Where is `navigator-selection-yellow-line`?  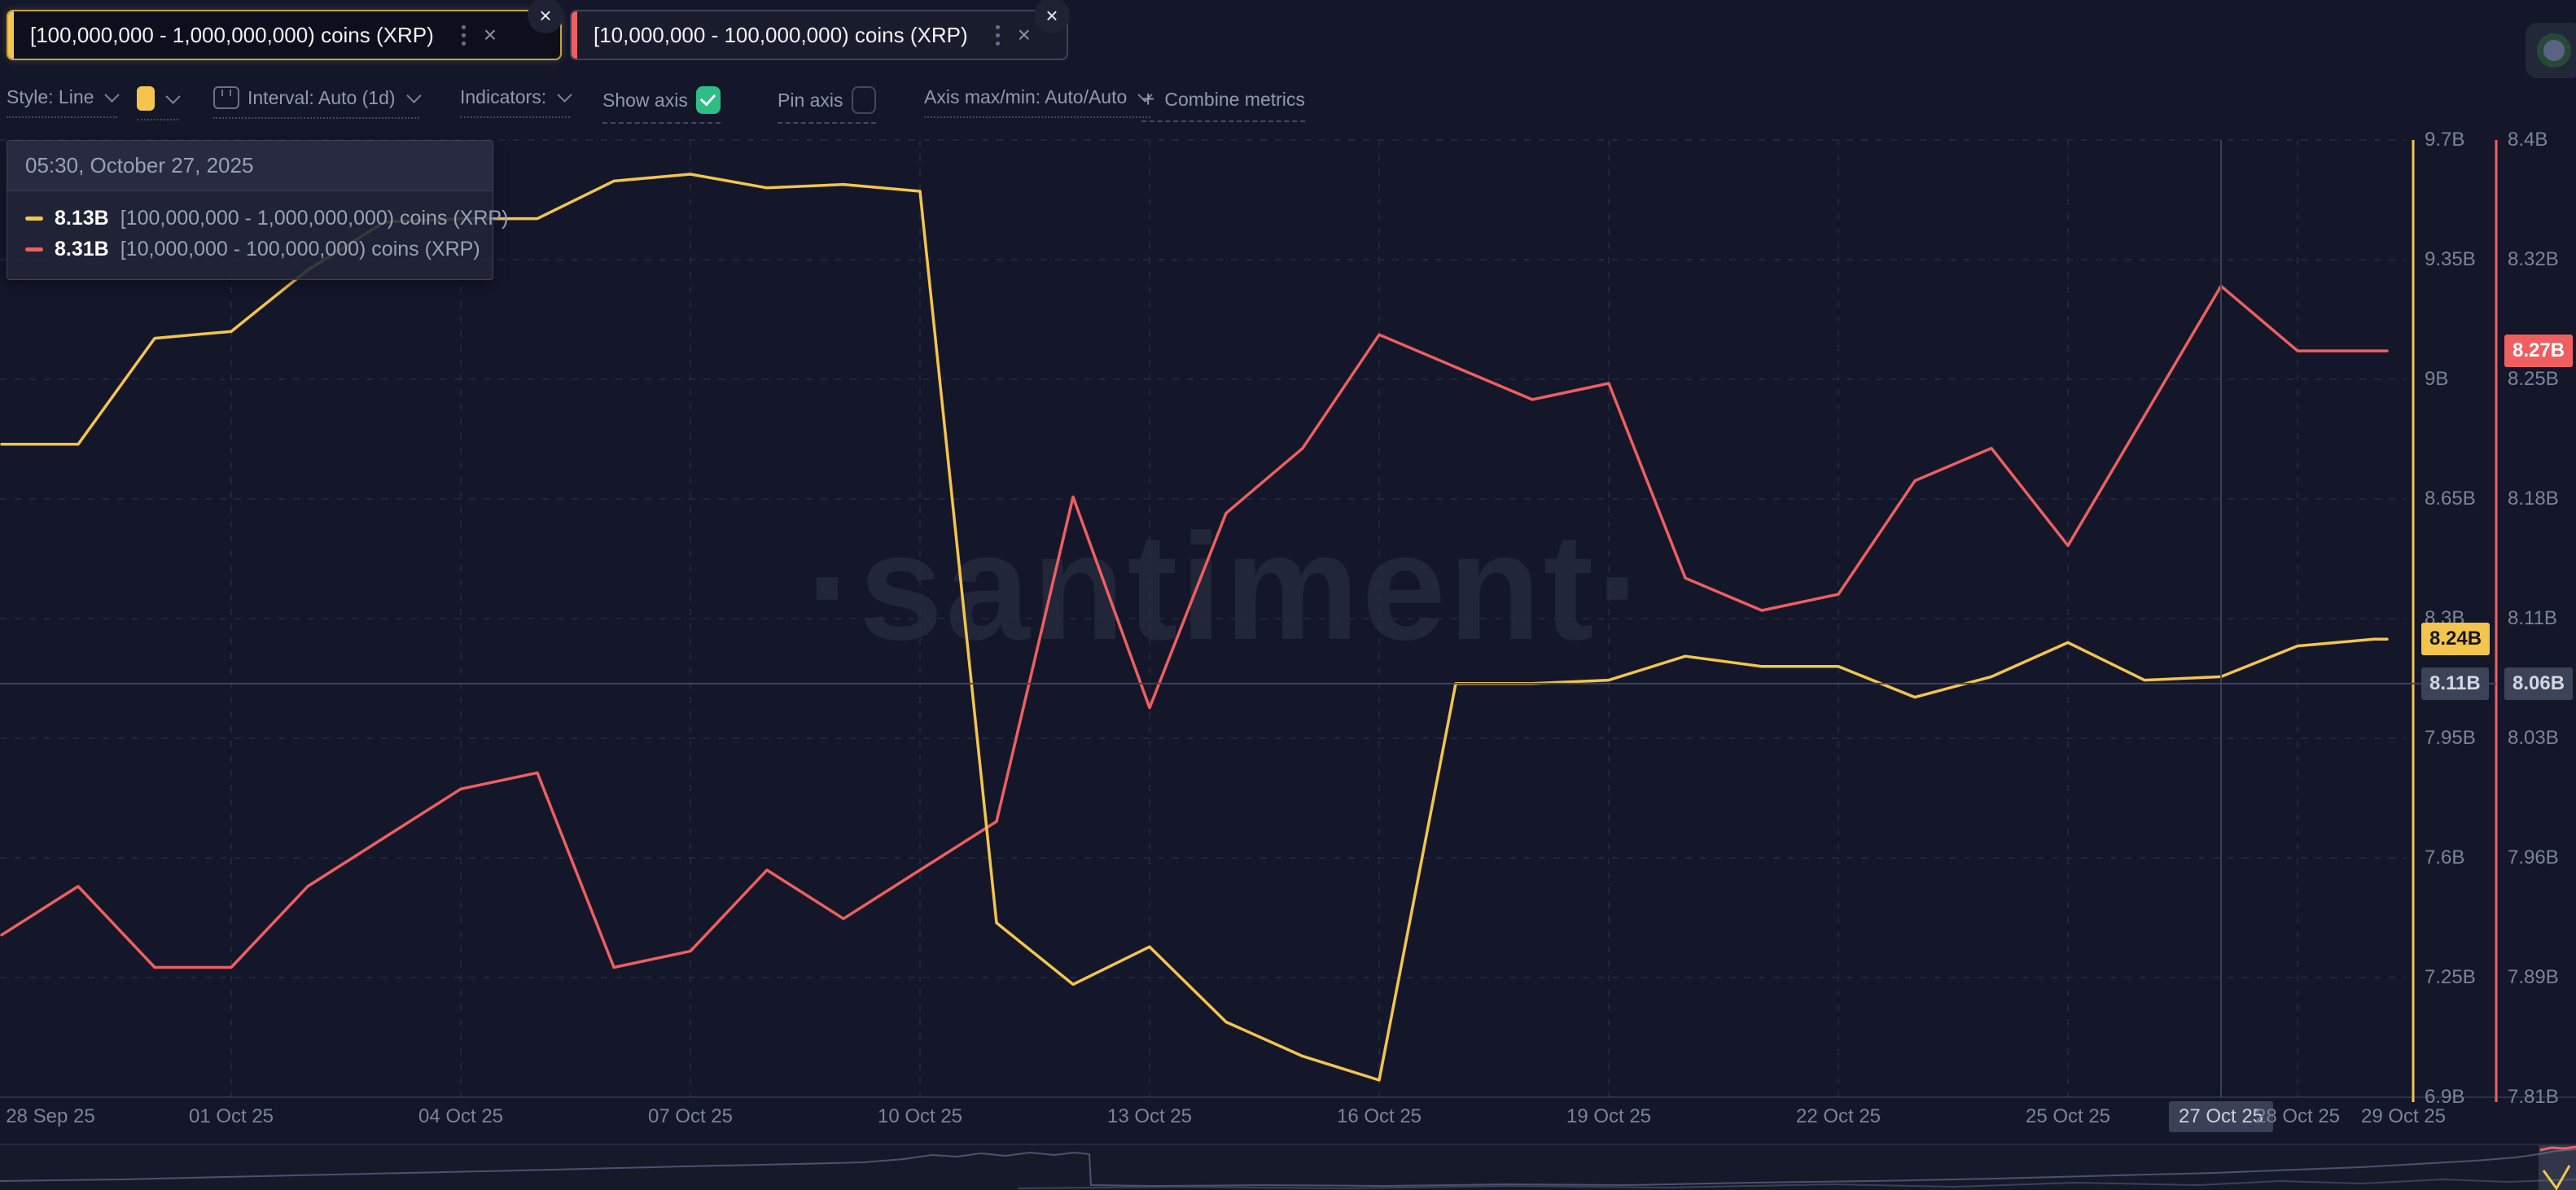 navigator-selection-yellow-line is located at coordinates (2556, 1178).